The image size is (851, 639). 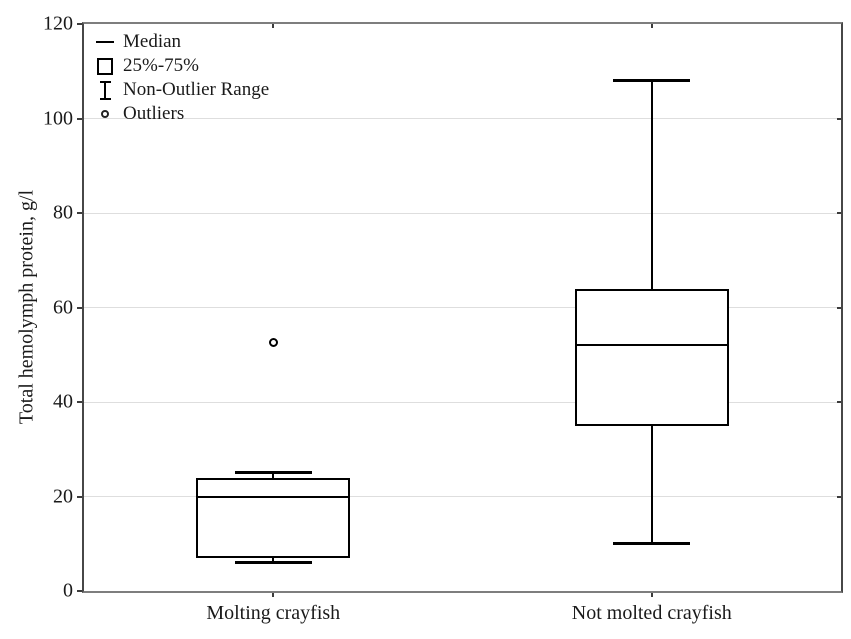 I want to click on outlier-circle-icon, so click(x=105, y=114).